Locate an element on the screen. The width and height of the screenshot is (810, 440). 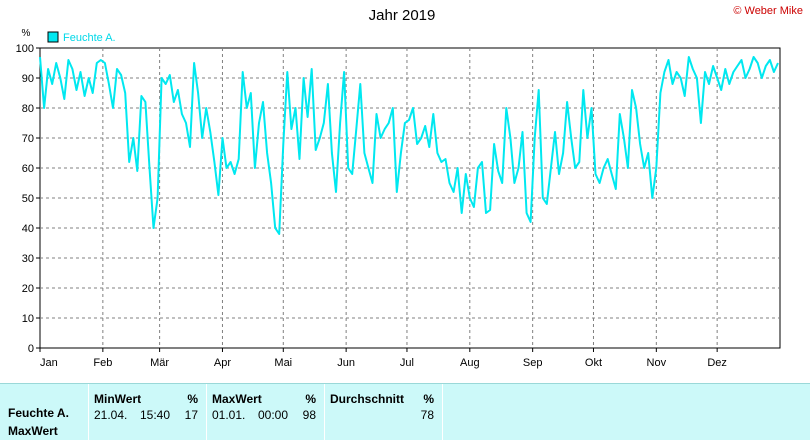
y-tick-label: 50 is located at coordinates (28, 199).